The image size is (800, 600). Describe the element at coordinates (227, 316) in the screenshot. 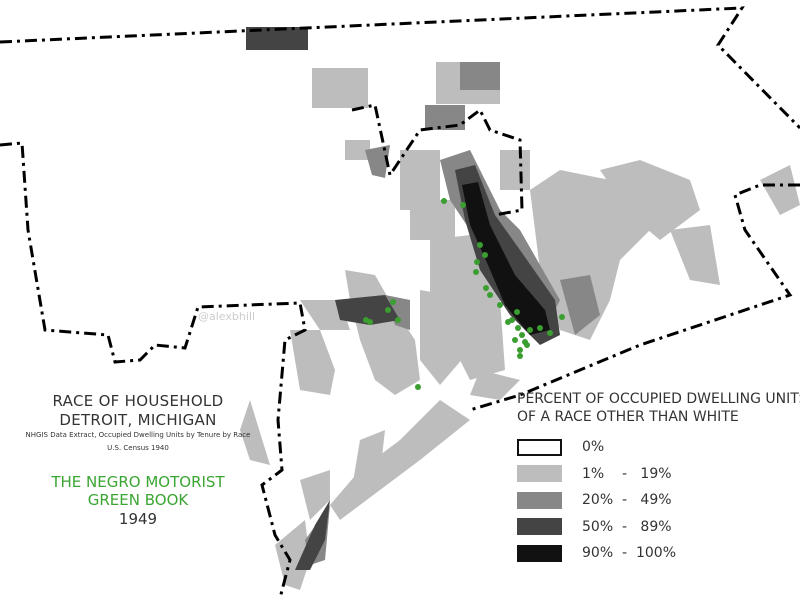

I see `watermark: @alexbhill` at that location.